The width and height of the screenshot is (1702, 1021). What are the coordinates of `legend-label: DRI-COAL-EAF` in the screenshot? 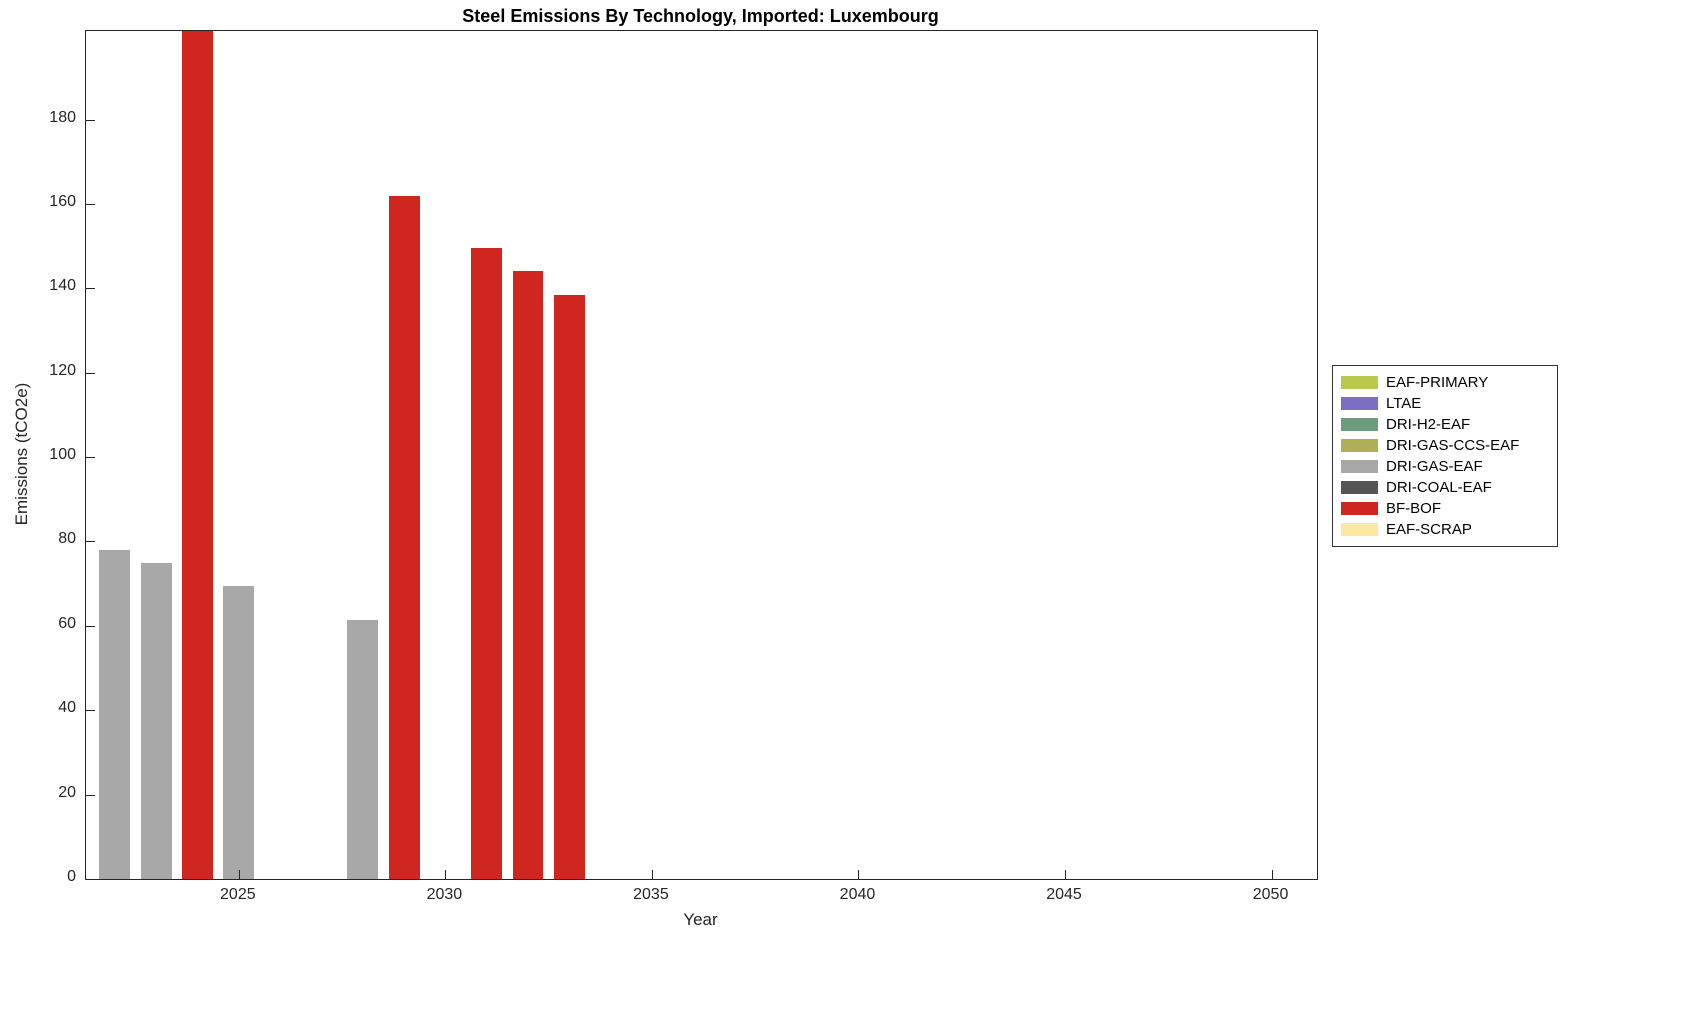 It's located at (1439, 487).